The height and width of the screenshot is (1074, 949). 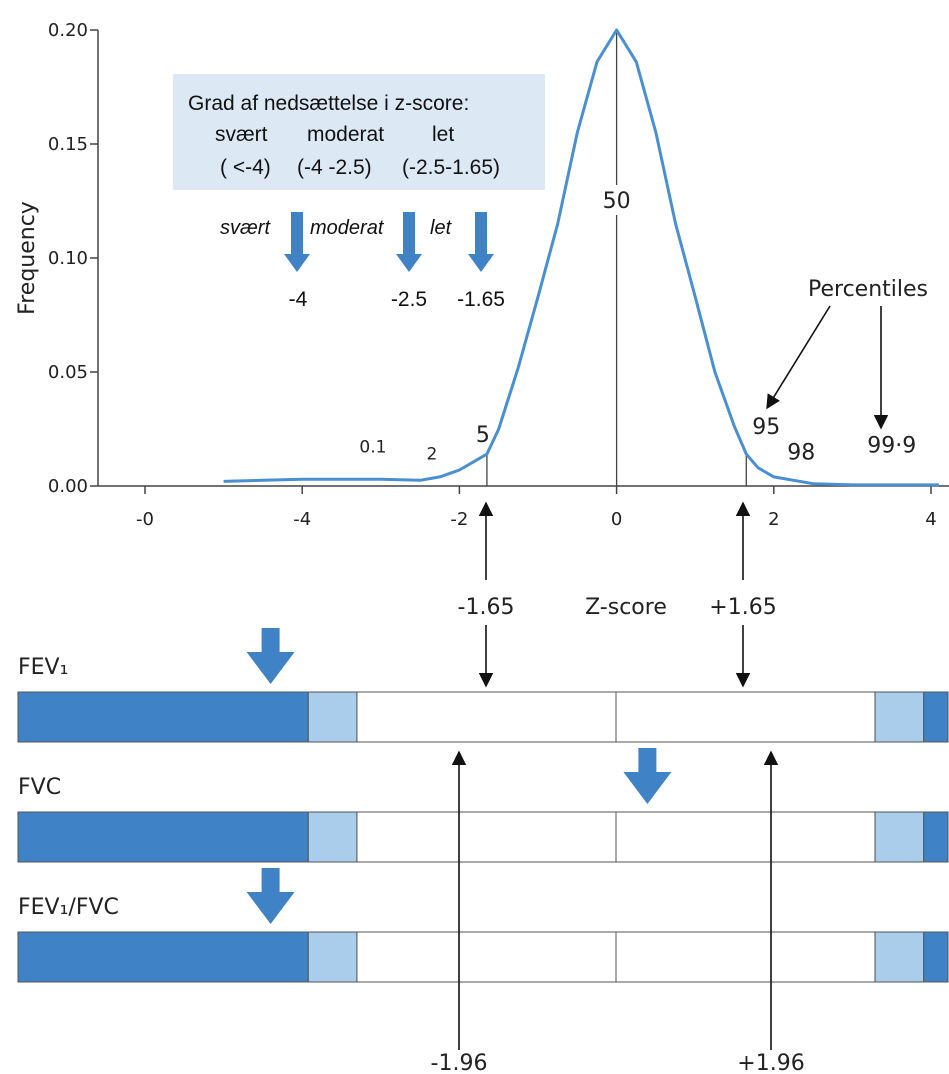 What do you see at coordinates (68, 30) in the screenshot?
I see `y-tick-label: 0.20` at bounding box center [68, 30].